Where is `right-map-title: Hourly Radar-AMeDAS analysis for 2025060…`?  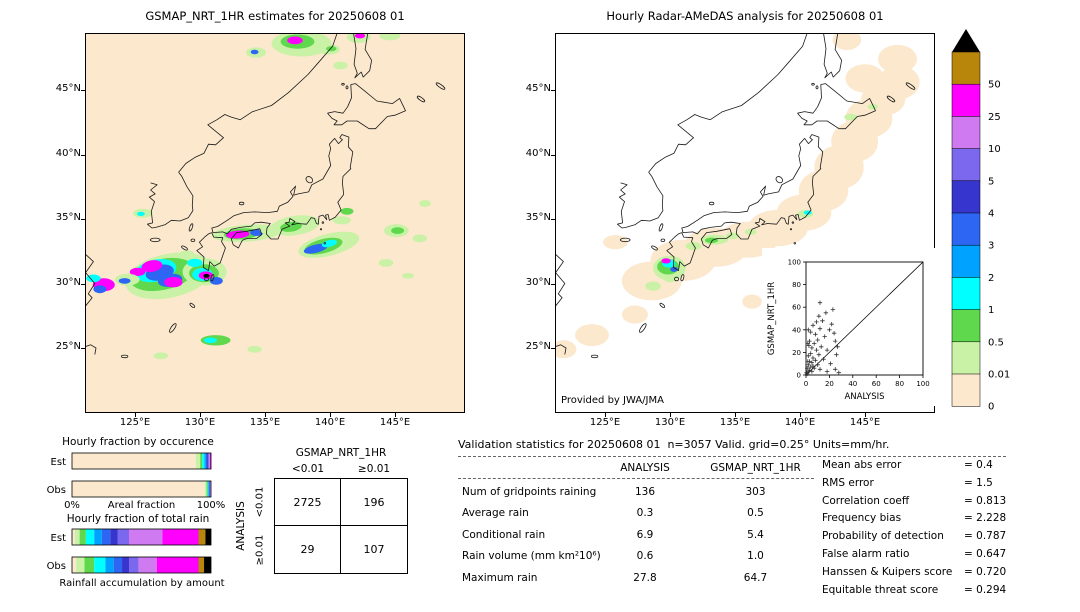
right-map-title: Hourly Radar-AMeDAS analysis for 2025060… is located at coordinates (745, 16).